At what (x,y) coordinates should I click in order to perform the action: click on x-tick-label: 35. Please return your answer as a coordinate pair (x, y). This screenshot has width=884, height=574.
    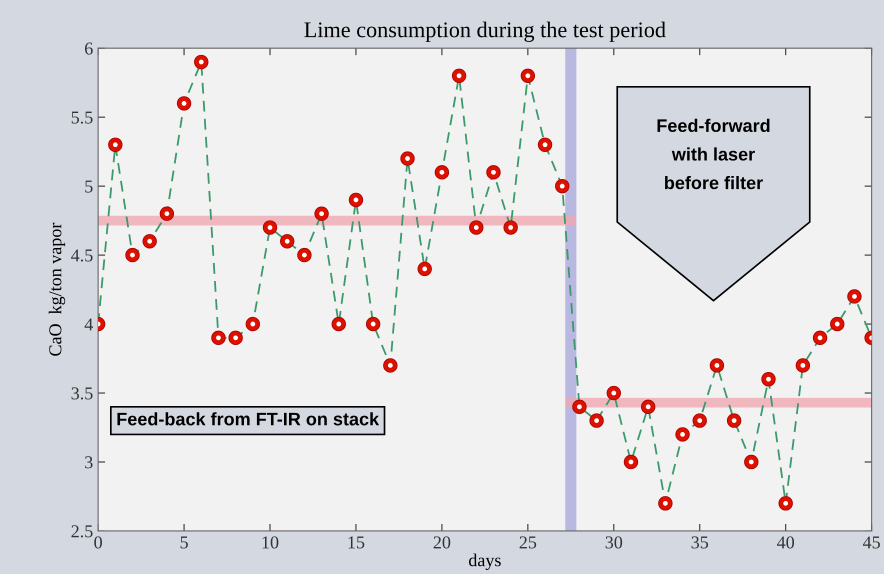
    Looking at the image, I should click on (700, 542).